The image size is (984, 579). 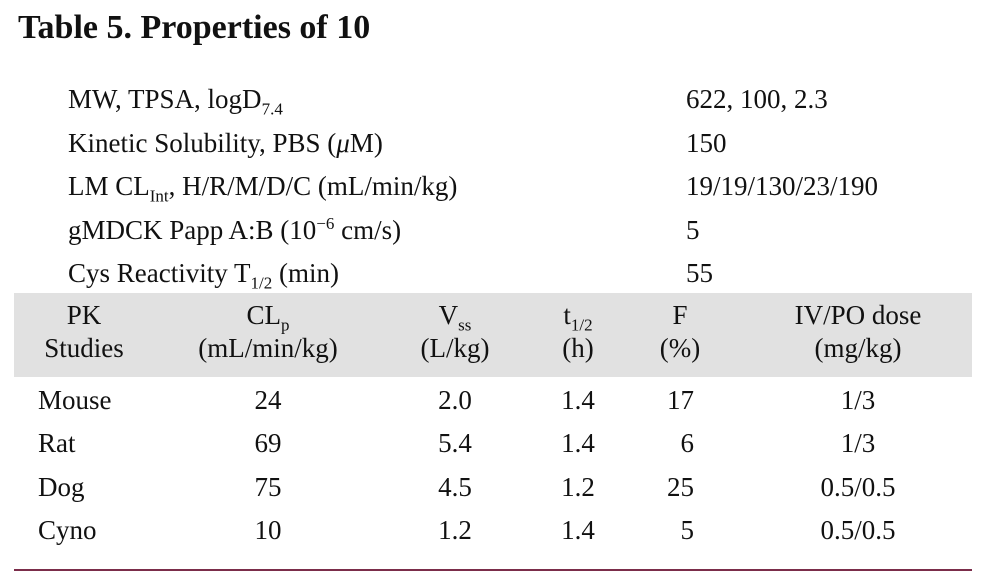 I want to click on property-value: 150, so click(x=706, y=142).